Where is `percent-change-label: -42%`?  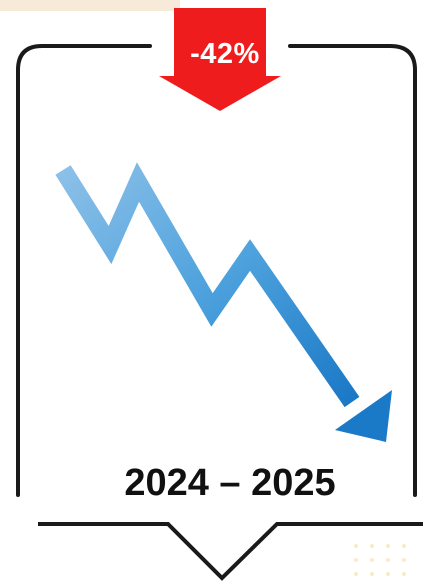
percent-change-label: -42% is located at coordinates (225, 54).